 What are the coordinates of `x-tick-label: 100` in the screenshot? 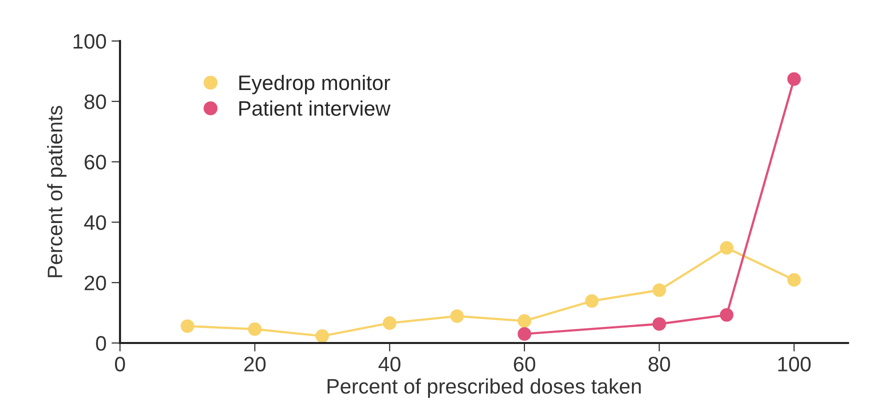 It's located at (794, 364).